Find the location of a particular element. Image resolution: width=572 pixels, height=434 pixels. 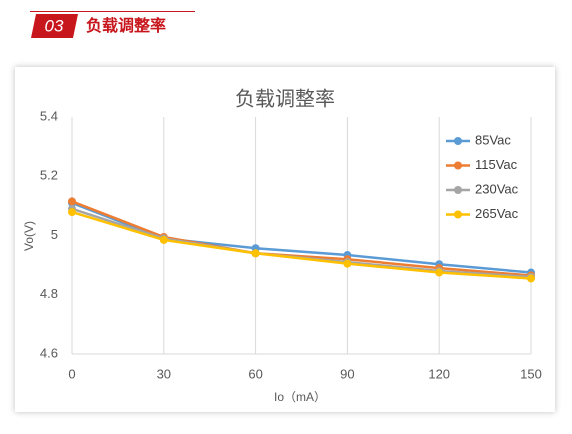

header-number: 03 is located at coordinates (54, 25).